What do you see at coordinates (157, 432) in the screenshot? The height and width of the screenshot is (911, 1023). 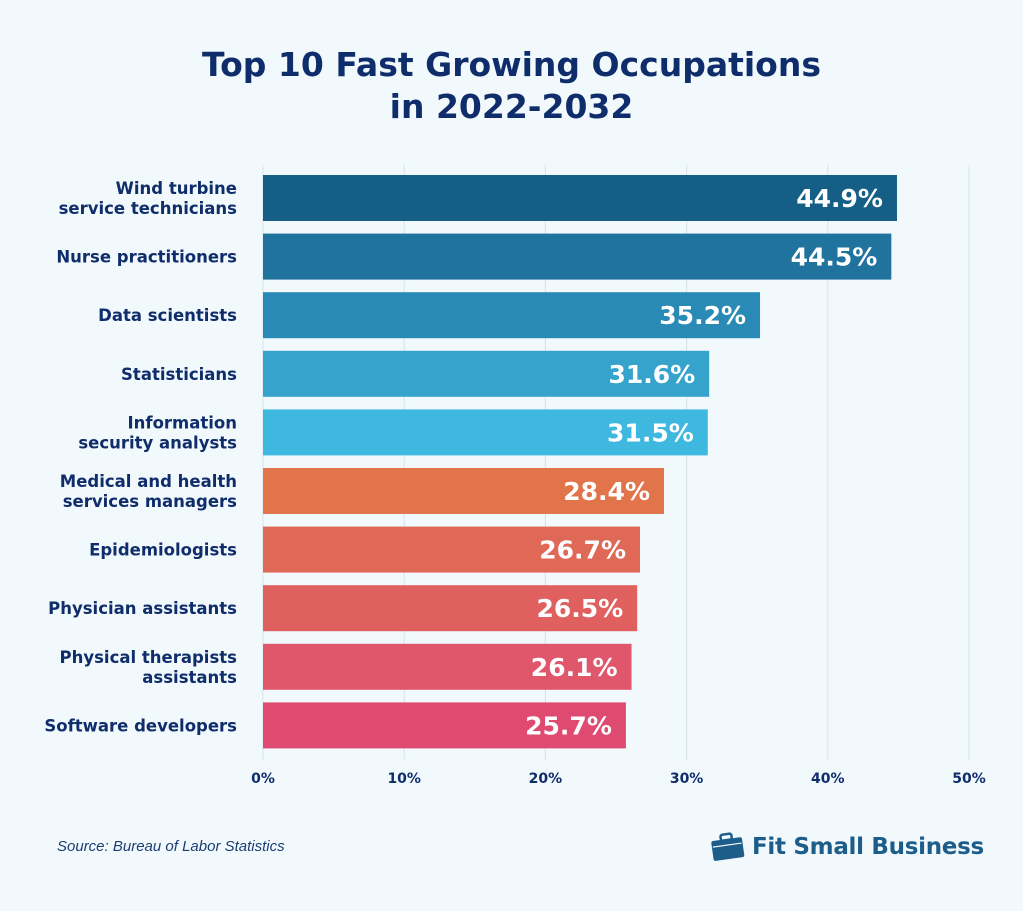 I see `category-label: Information security analysts` at bounding box center [157, 432].